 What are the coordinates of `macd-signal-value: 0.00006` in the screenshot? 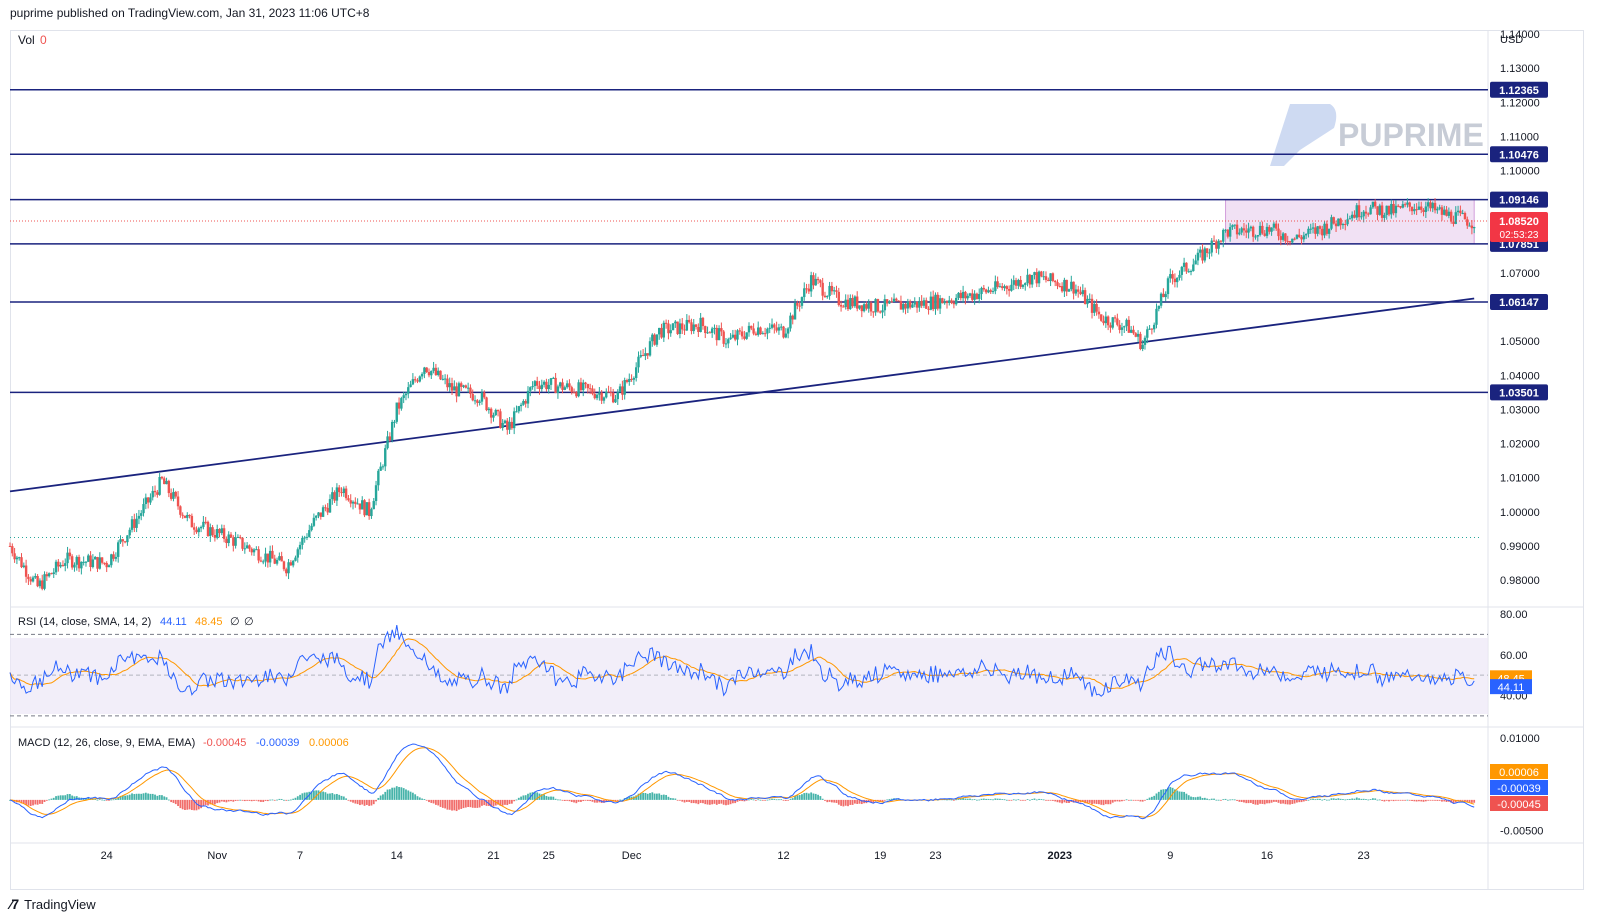 It's located at (329, 743).